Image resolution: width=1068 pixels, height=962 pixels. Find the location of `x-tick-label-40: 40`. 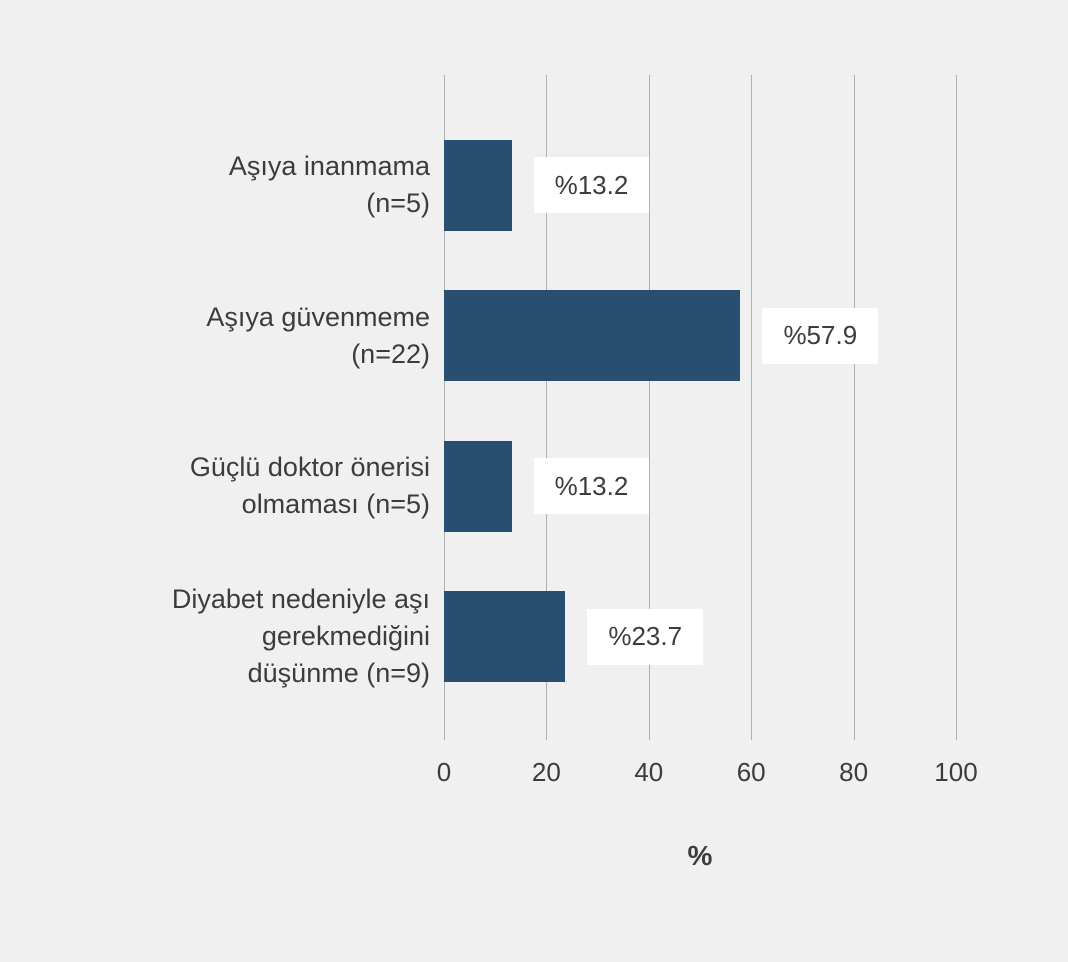

x-tick-label-40: 40 is located at coordinates (649, 772).